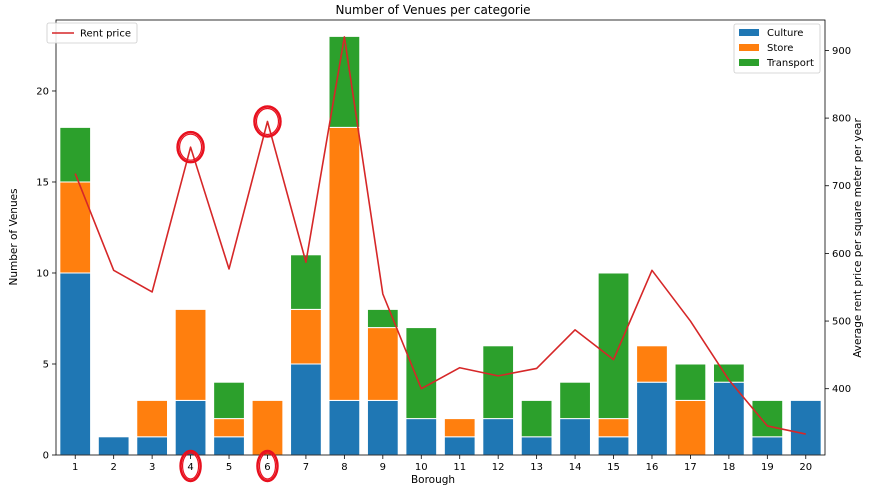  What do you see at coordinates (805, 467) in the screenshot?
I see `x-tick-label: 20` at bounding box center [805, 467].